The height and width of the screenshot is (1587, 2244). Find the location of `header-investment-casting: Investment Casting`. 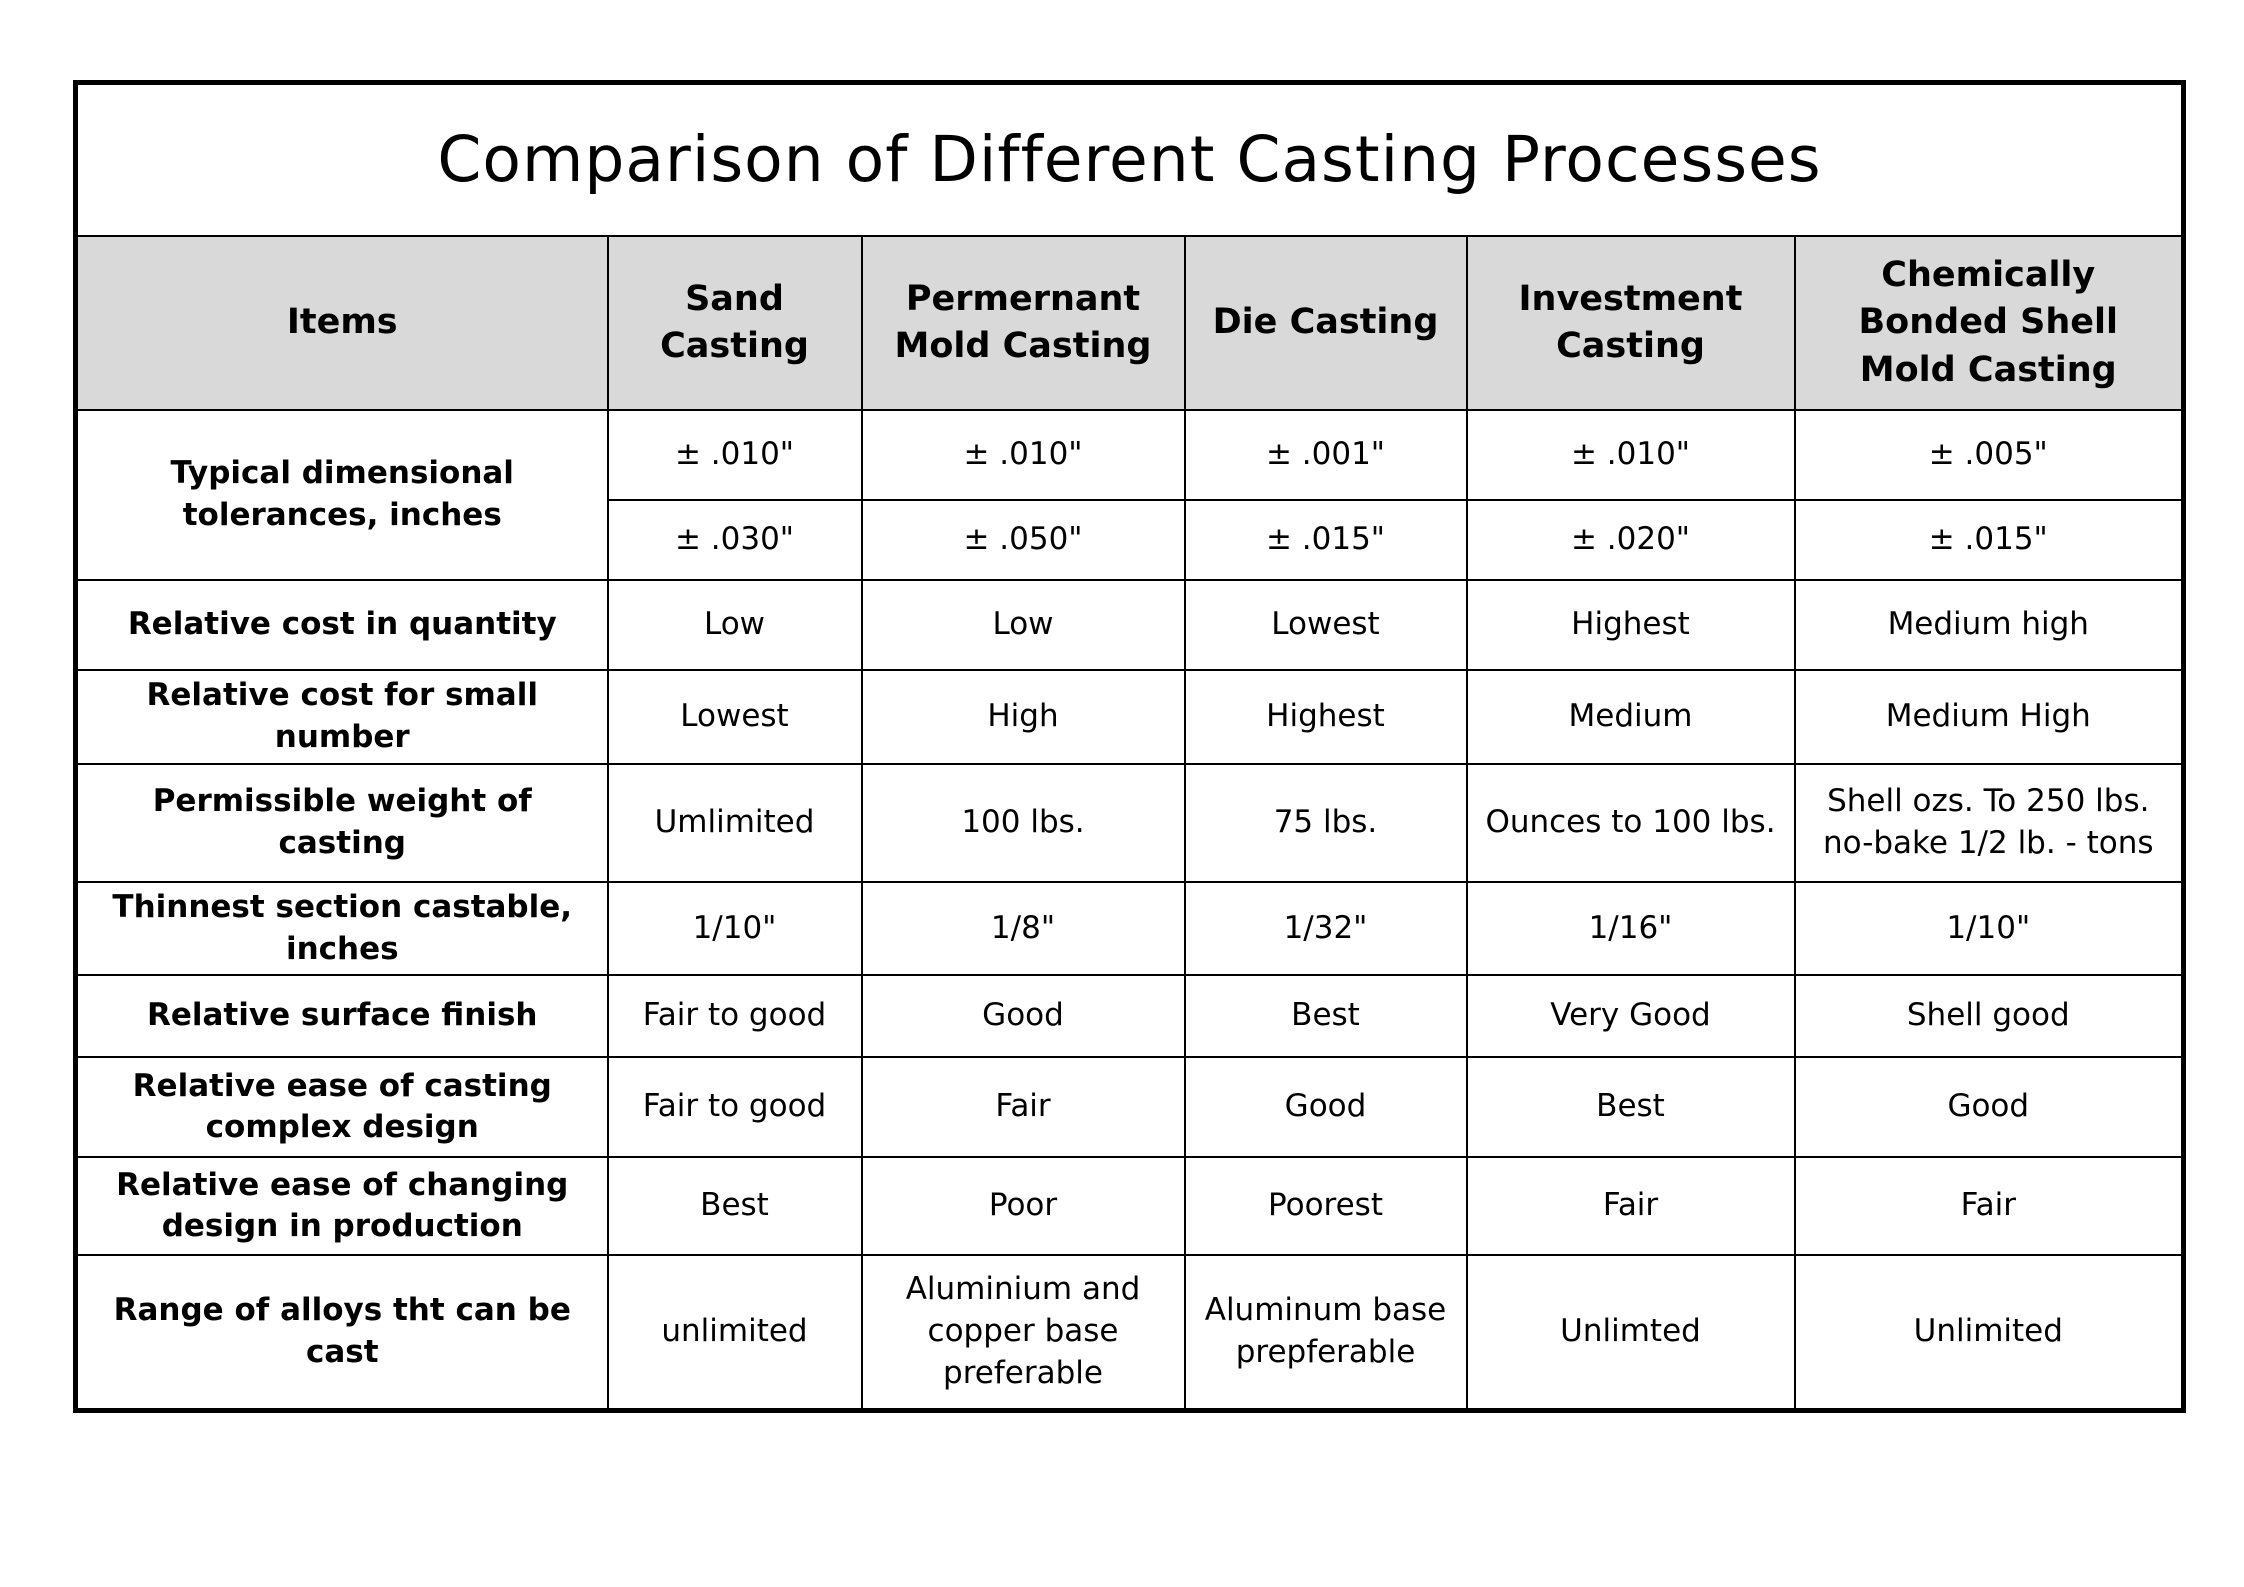

header-investment-casting: Investment Casting is located at coordinates (1630, 323).